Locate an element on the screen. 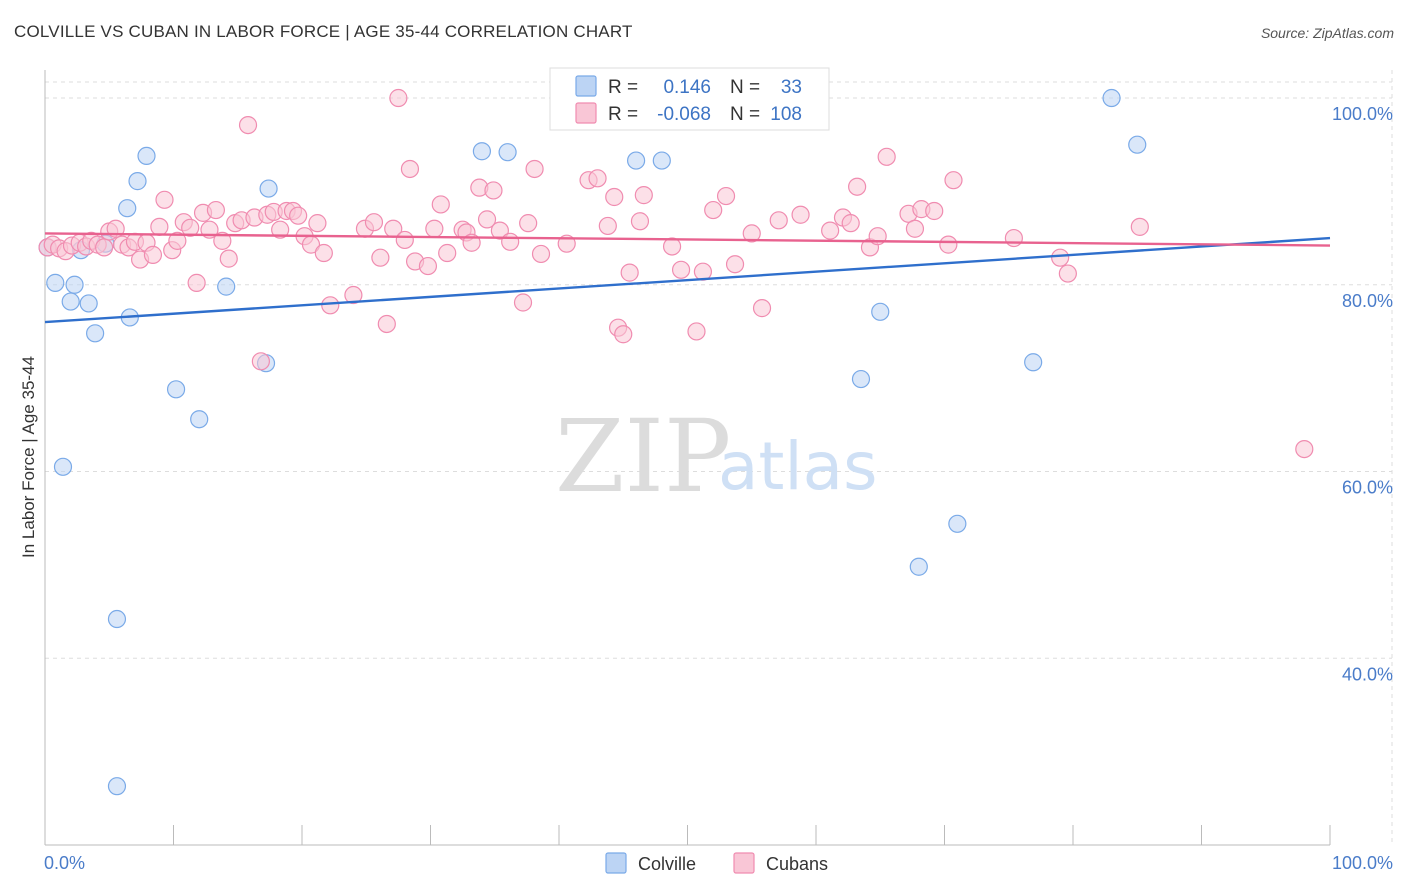  y-tick-label: 80.0% is located at coordinates (1367, 301).